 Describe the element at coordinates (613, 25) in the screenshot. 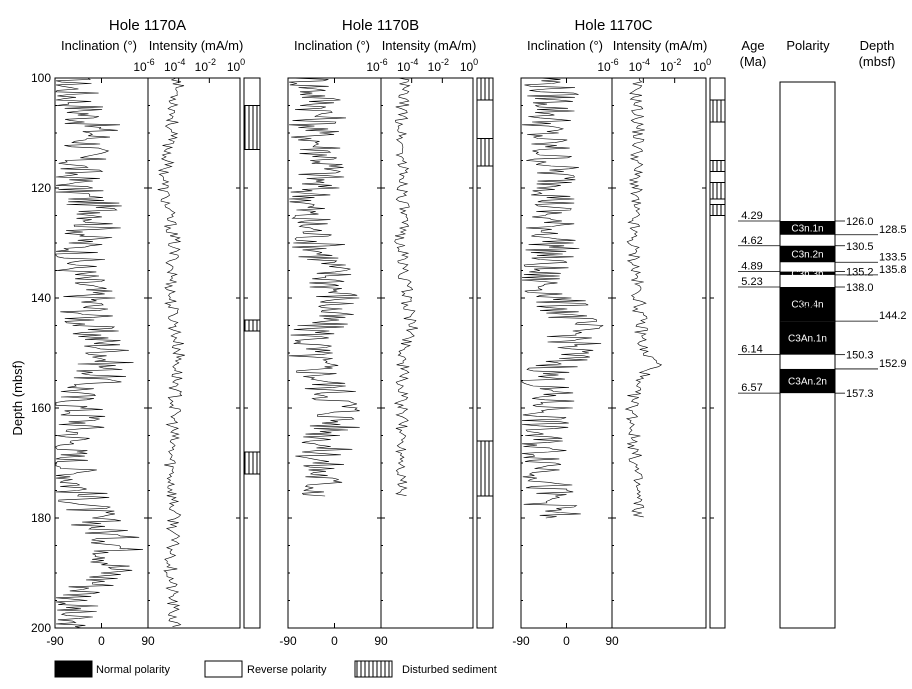

I see `hole-title: Hole 1170C` at that location.